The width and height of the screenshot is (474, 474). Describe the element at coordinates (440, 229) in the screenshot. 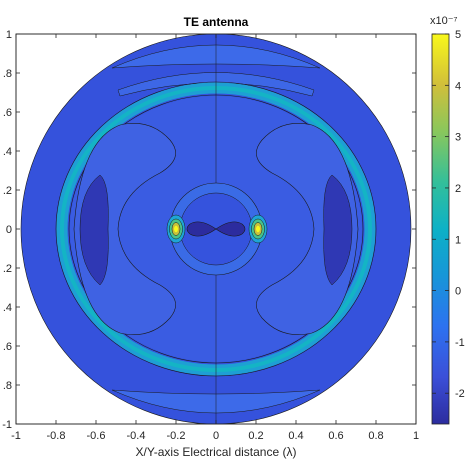

I see `colorbar` at that location.